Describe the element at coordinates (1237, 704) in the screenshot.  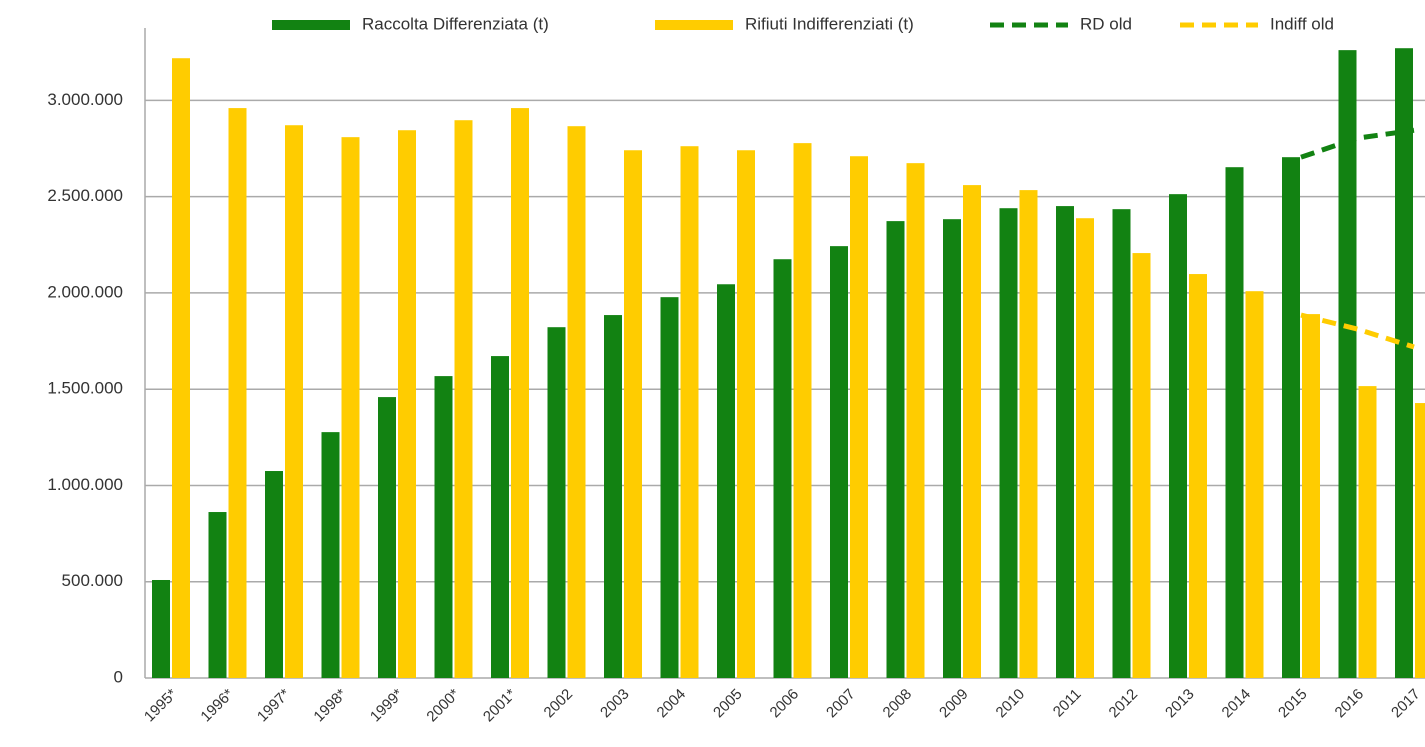
I see `x-tick-label: 2014` at that location.